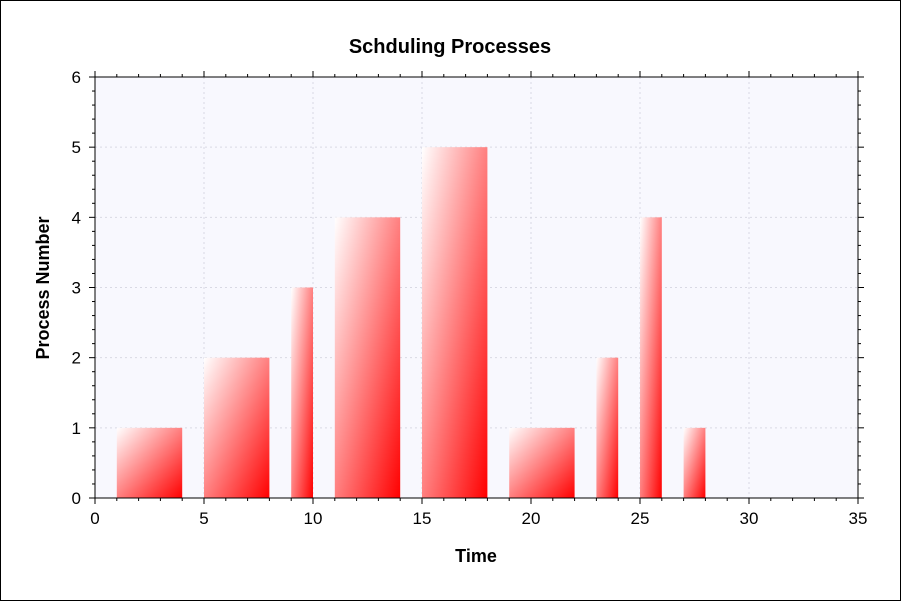  Describe the element at coordinates (43, 287) in the screenshot. I see `y-axis-label: Process Number` at that location.